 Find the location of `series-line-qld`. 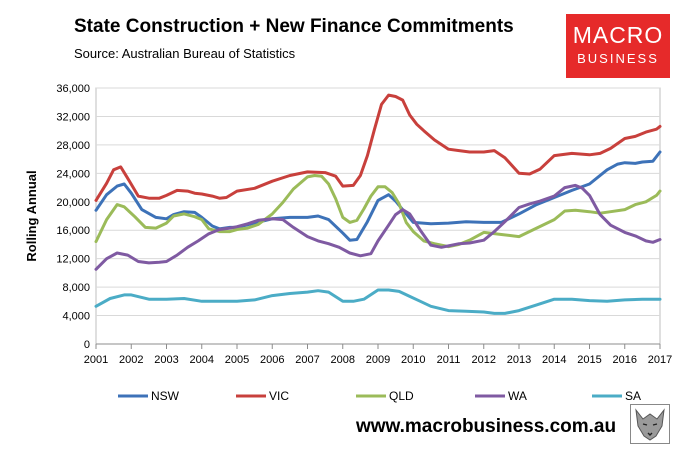

series-line-qld is located at coordinates (378, 211).